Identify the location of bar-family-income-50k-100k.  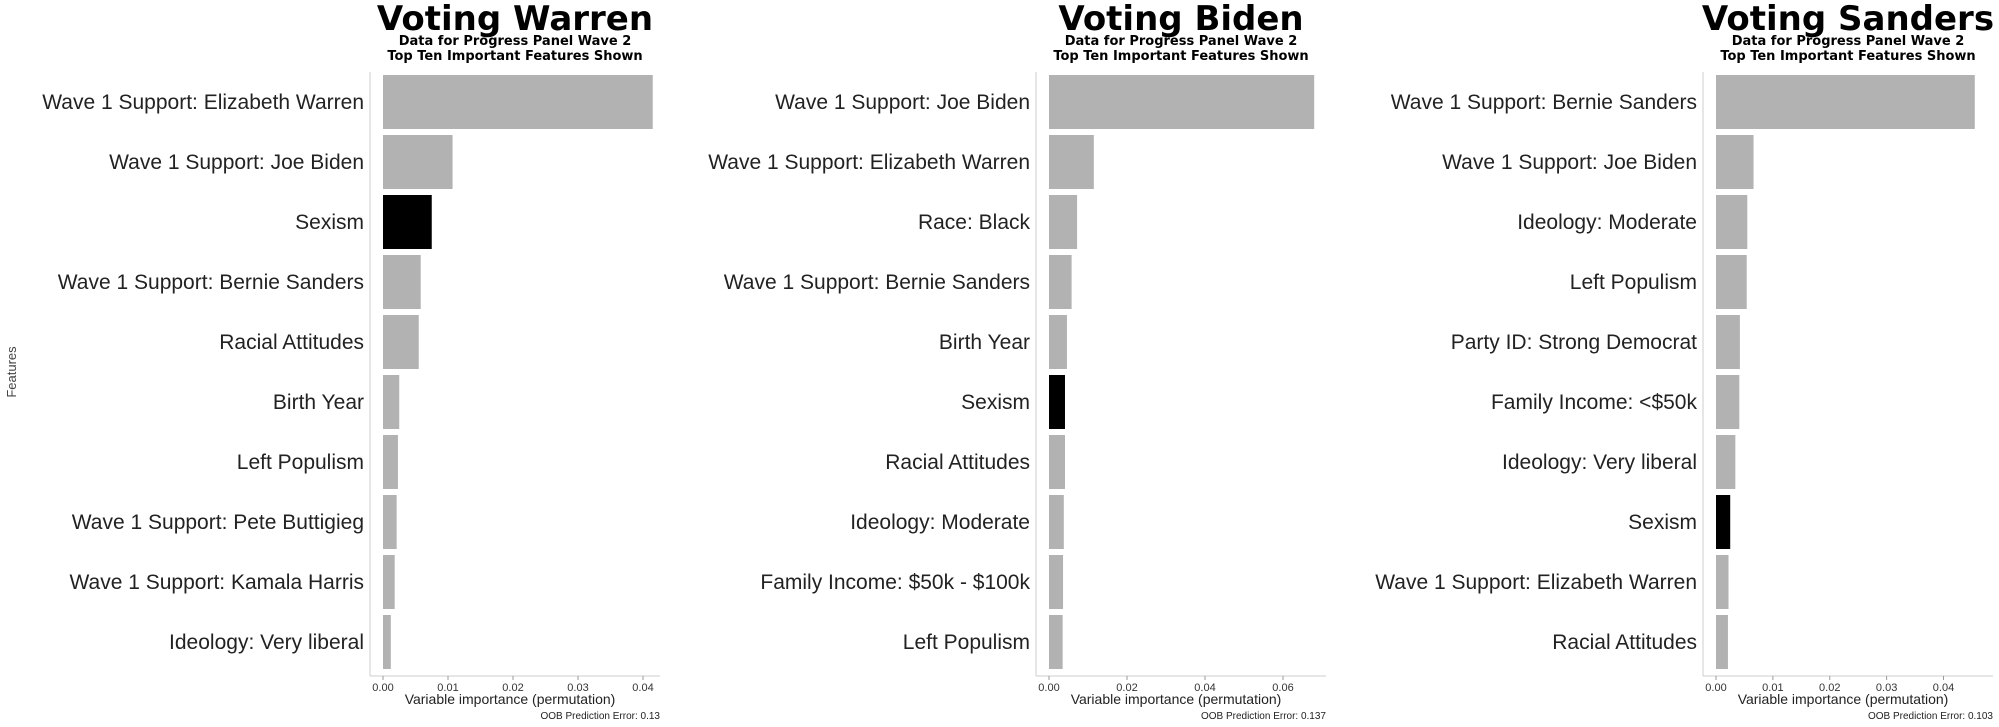
(1056, 582).